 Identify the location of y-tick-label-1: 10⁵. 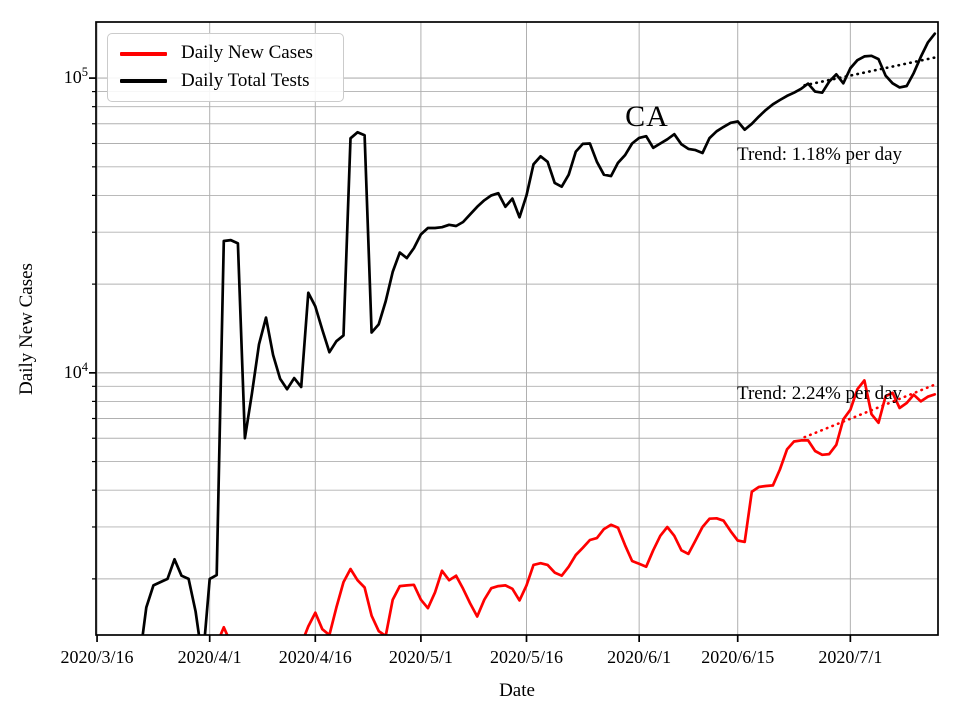
(75, 76).